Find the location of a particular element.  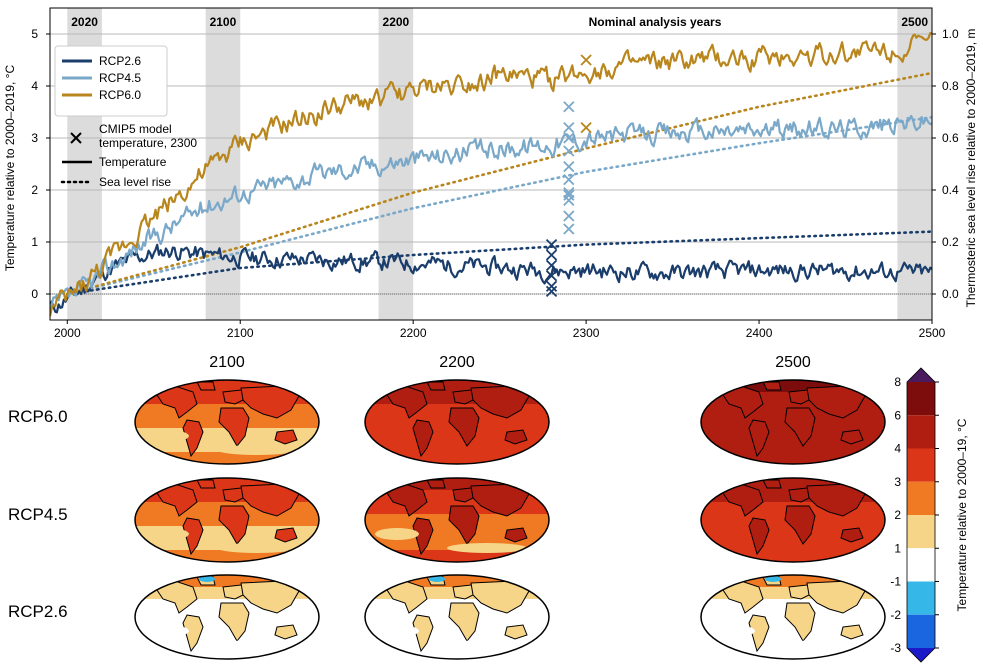

colorbar-tick-label: -1 is located at coordinates (895, 582).